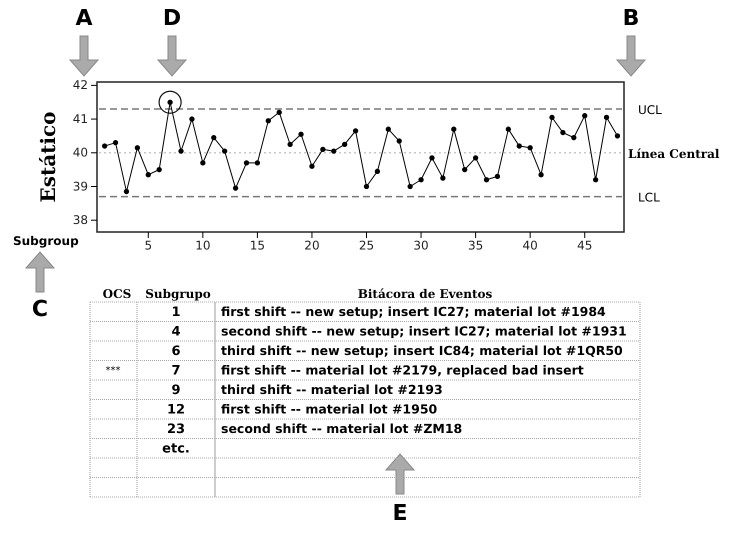 This screenshot has width=732, height=535. What do you see at coordinates (421, 245) in the screenshot?
I see `x-tick-label: 30` at bounding box center [421, 245].